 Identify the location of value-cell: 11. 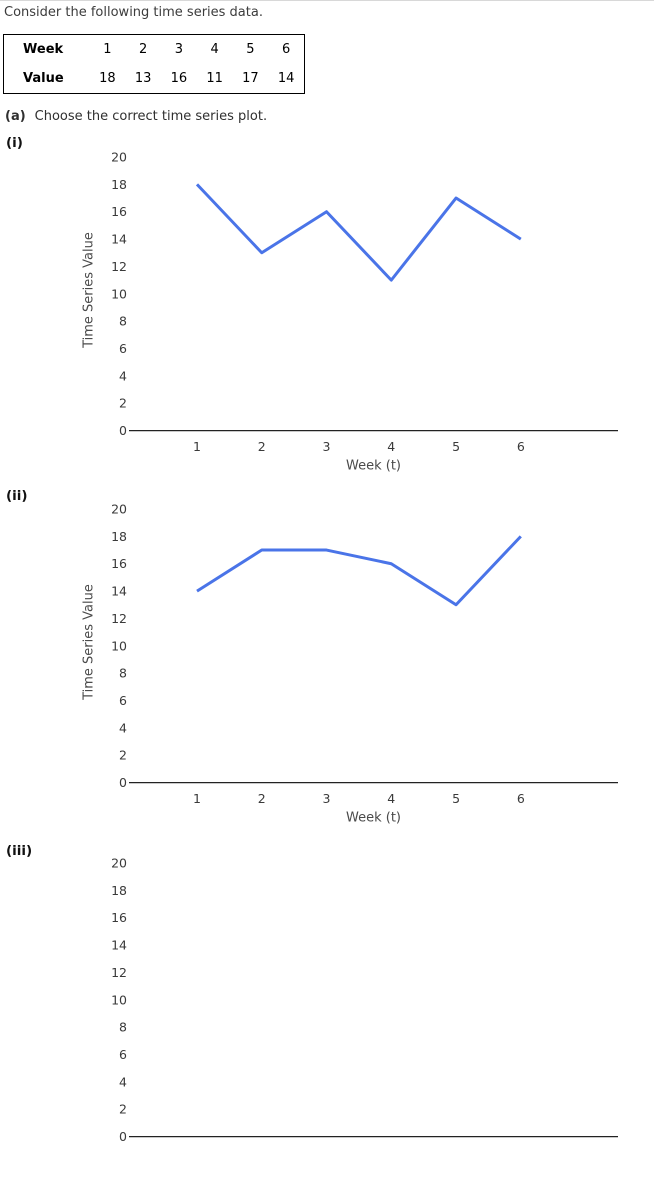
(214, 78).